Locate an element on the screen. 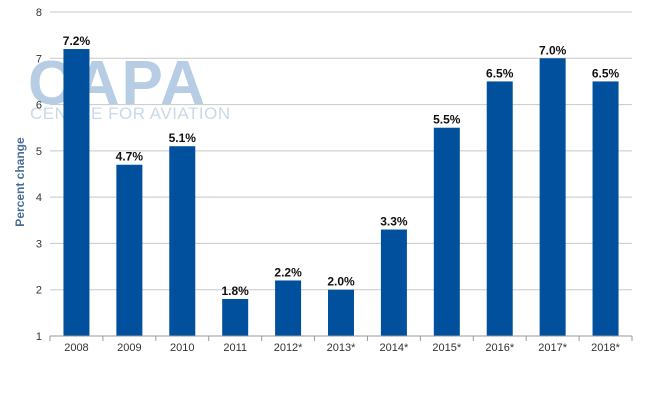  bar-2012-est is located at coordinates (288, 308).